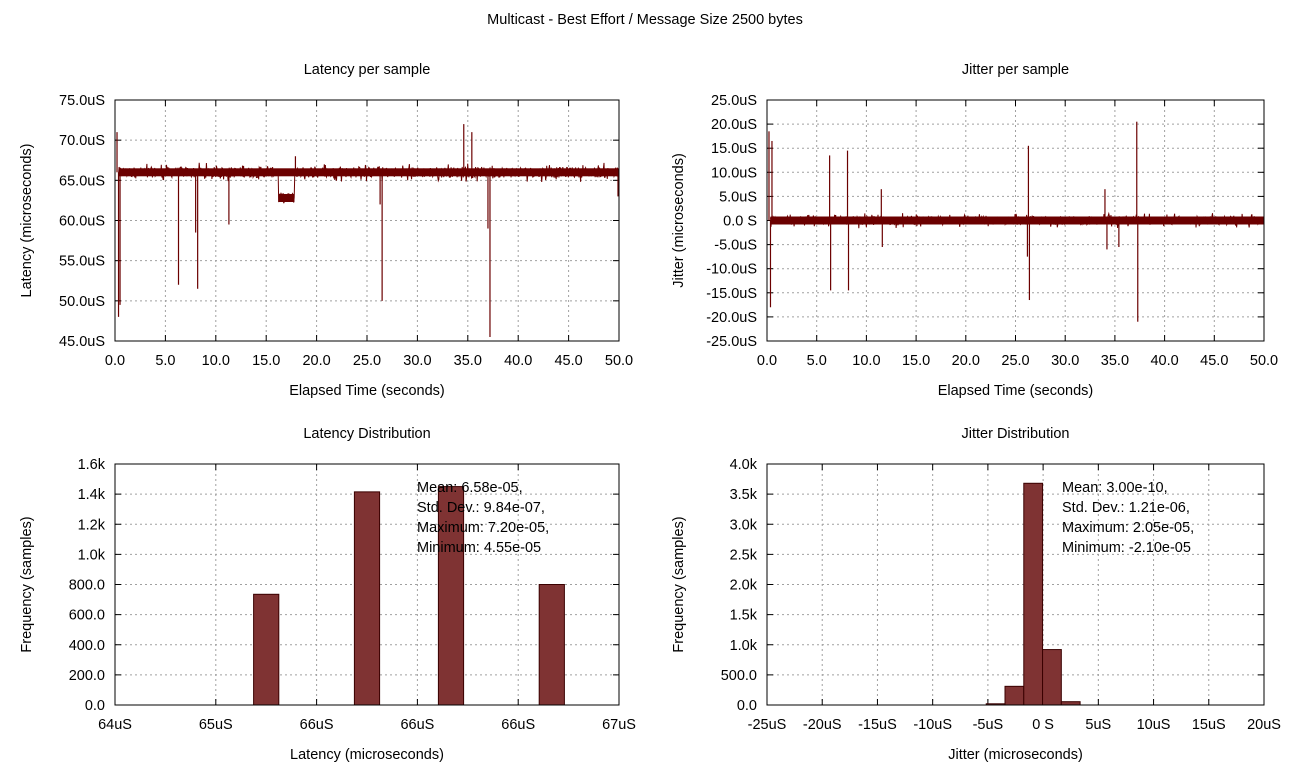  I want to click on x-tick-label: 65uS, so click(216, 725).